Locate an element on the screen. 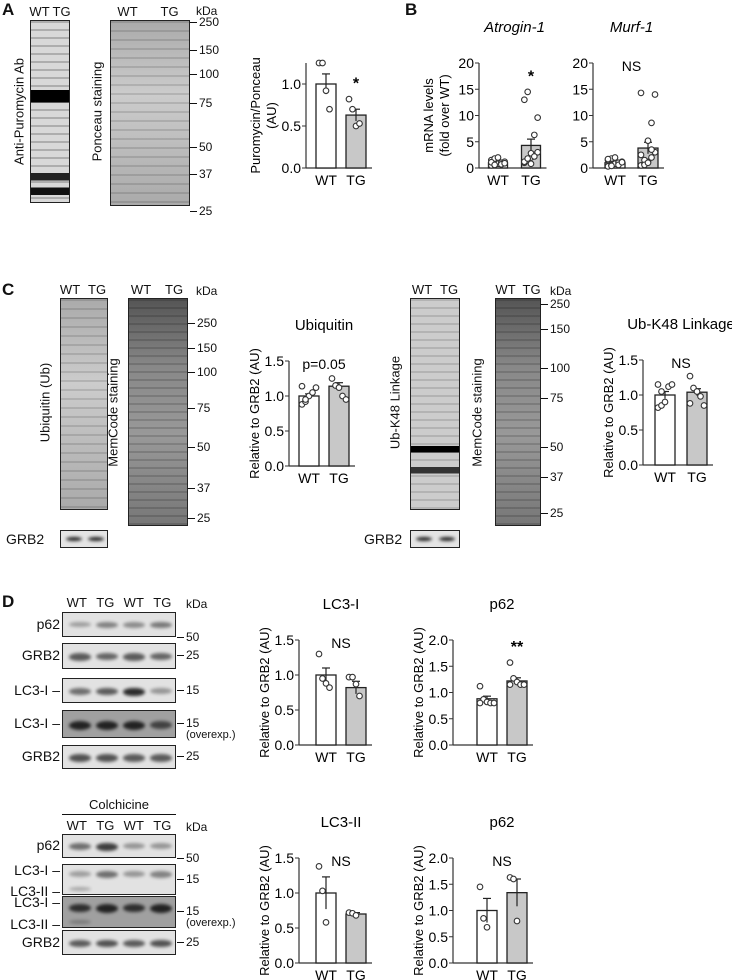 This screenshot has width=732, height=980. colchicine-label: Colchicine is located at coordinates (119, 806).